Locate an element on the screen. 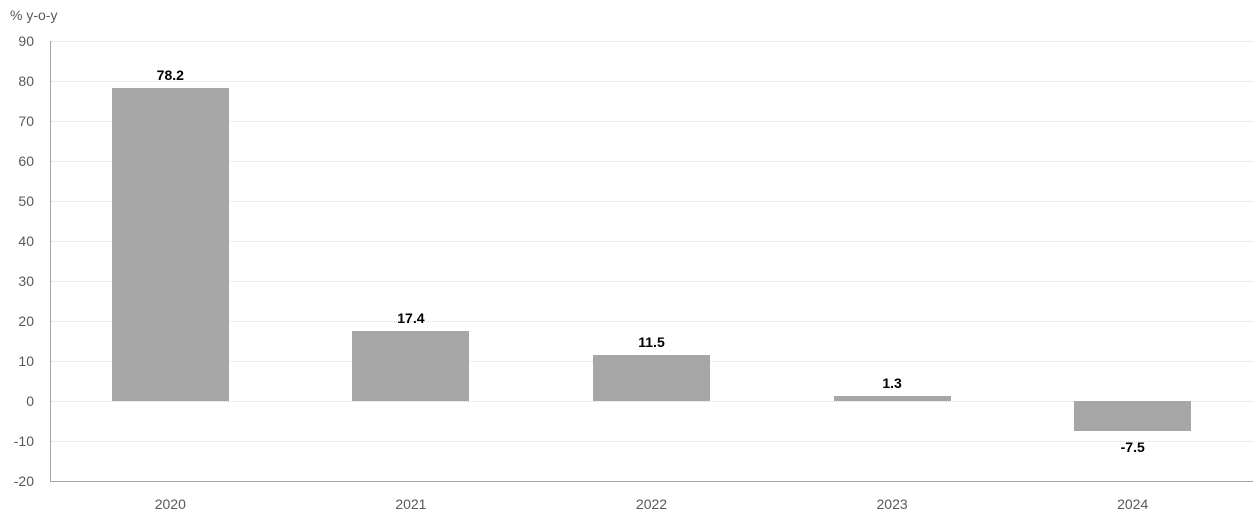  x-axis-line is located at coordinates (651, 481).